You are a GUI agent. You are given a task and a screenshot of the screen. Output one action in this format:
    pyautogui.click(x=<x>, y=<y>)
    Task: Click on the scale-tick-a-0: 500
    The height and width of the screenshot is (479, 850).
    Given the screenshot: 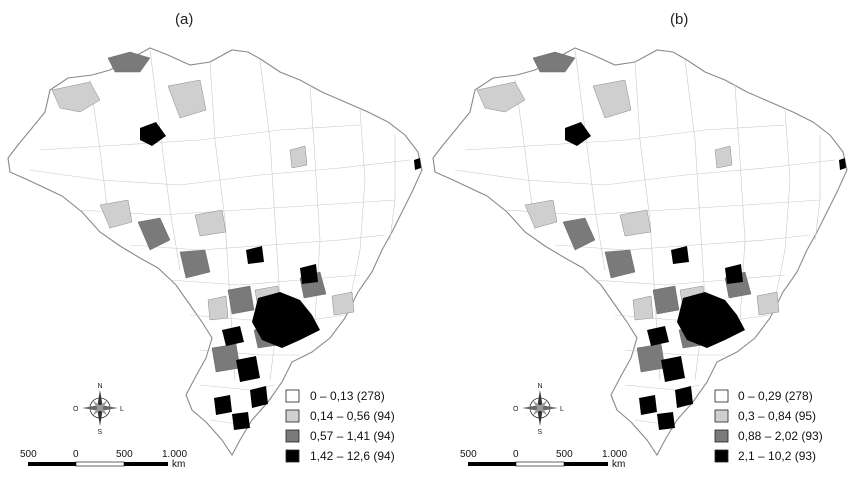 What is the action you would take?
    pyautogui.click(x=28, y=454)
    